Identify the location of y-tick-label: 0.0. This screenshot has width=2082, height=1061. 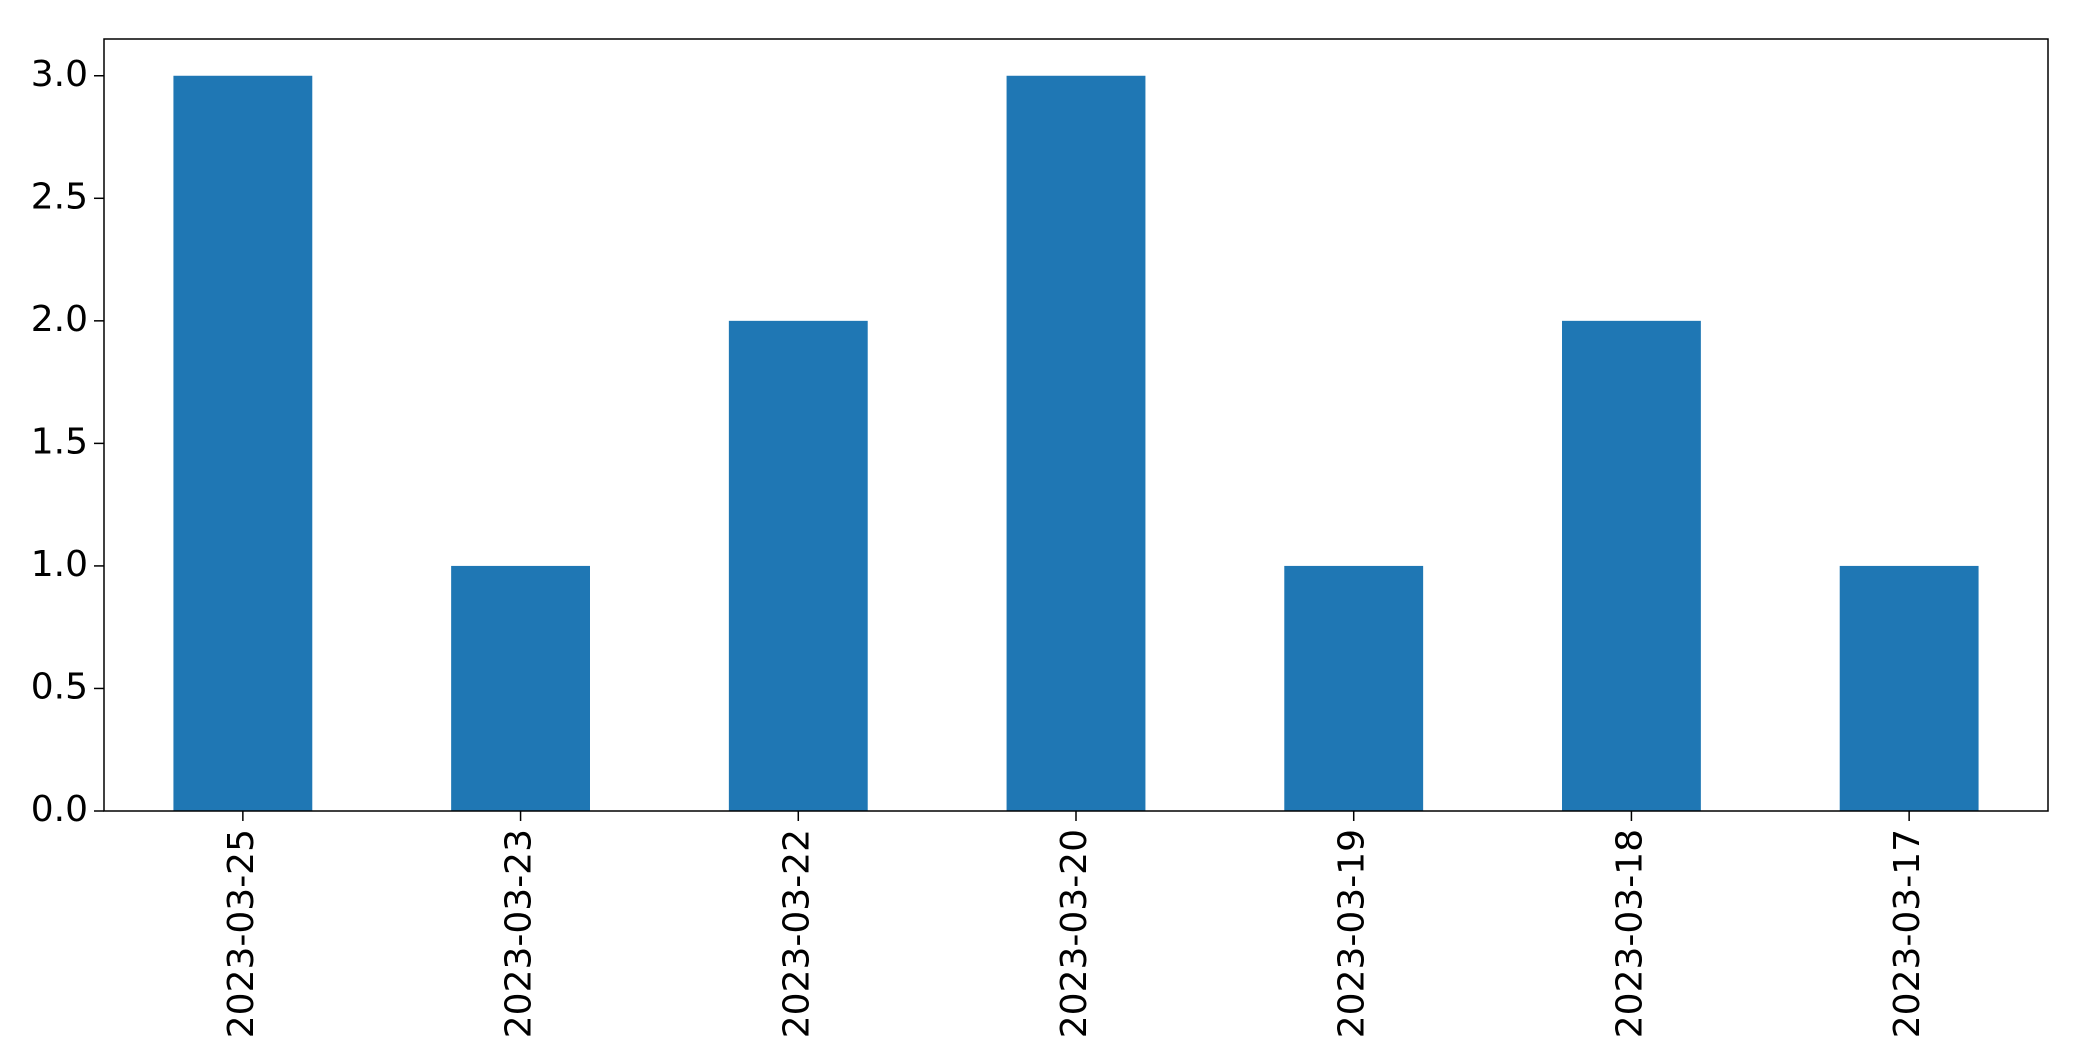
(59, 809).